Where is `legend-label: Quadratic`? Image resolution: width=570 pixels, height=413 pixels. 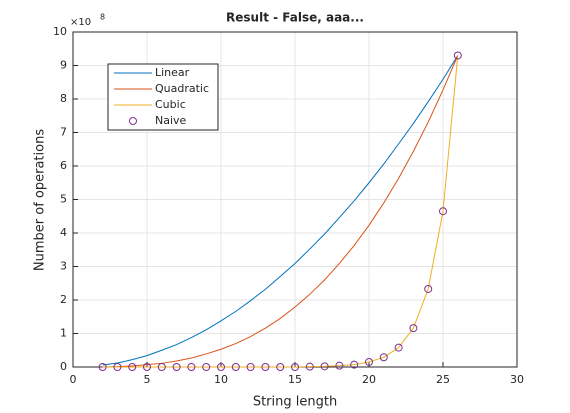
legend-label: Quadratic is located at coordinates (182, 88).